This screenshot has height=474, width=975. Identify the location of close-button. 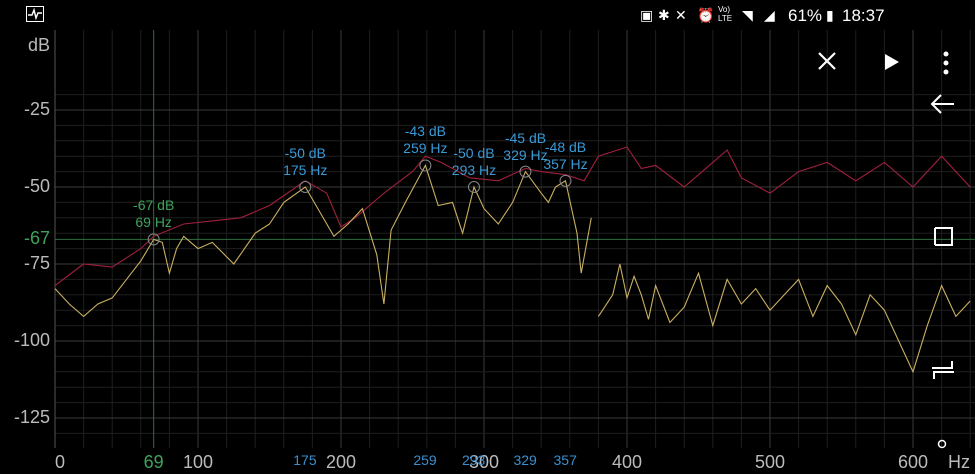
(827, 63).